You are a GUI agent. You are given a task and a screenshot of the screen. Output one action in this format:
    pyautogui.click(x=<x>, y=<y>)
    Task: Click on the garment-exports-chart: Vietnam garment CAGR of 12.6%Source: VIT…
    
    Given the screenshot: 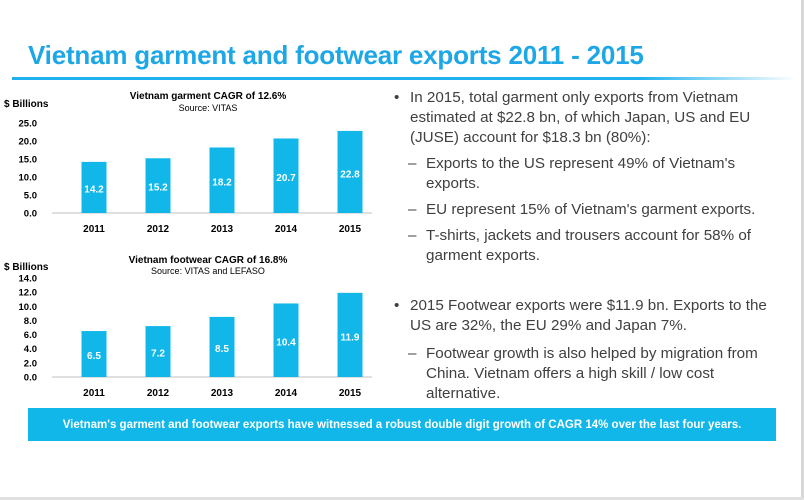 What is the action you would take?
    pyautogui.click(x=188, y=163)
    